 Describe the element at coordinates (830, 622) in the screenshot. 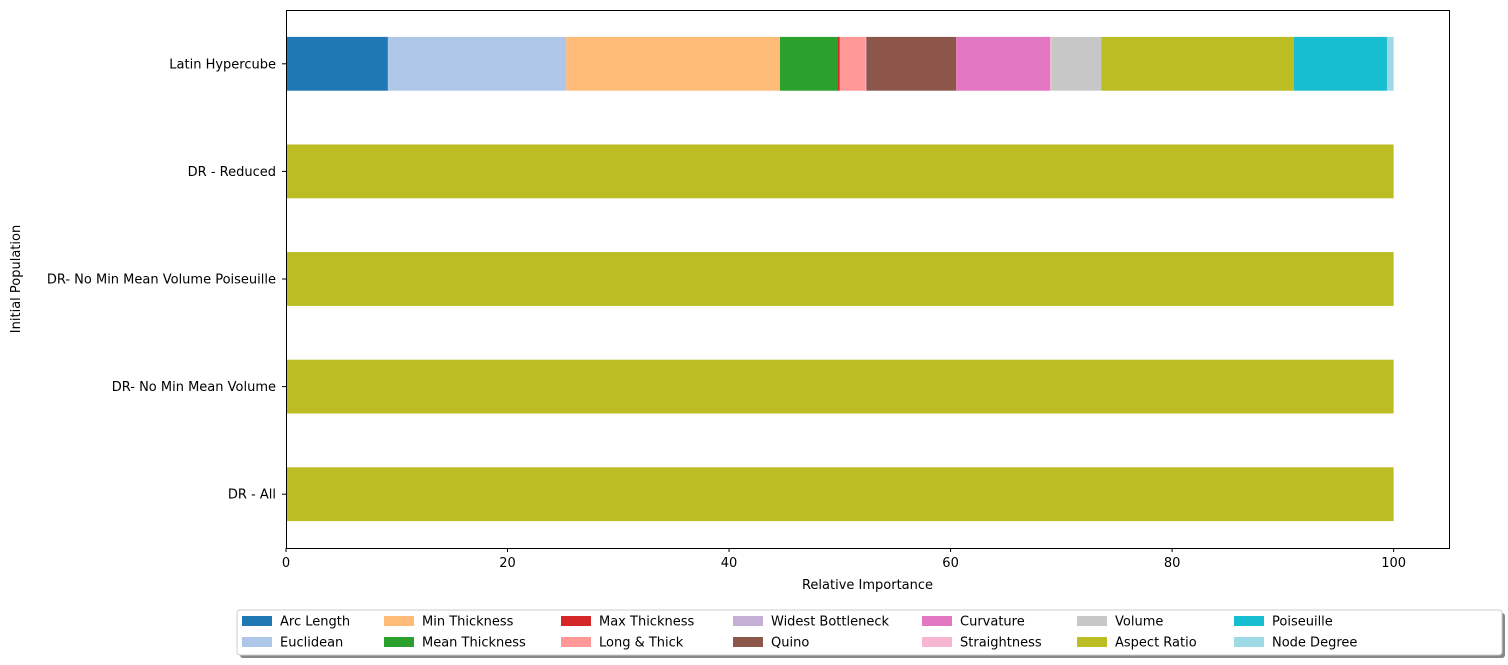

I see `legend-label: Widest Bottleneck` at that location.